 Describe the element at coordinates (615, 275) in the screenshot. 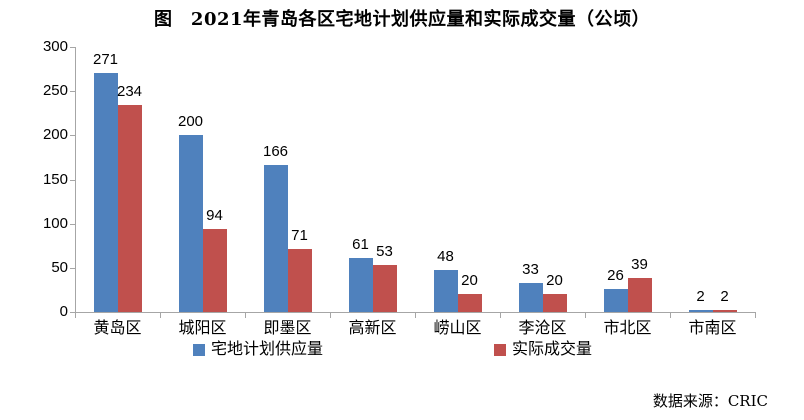

I see `bar-value-label-planned-supply: 26` at that location.